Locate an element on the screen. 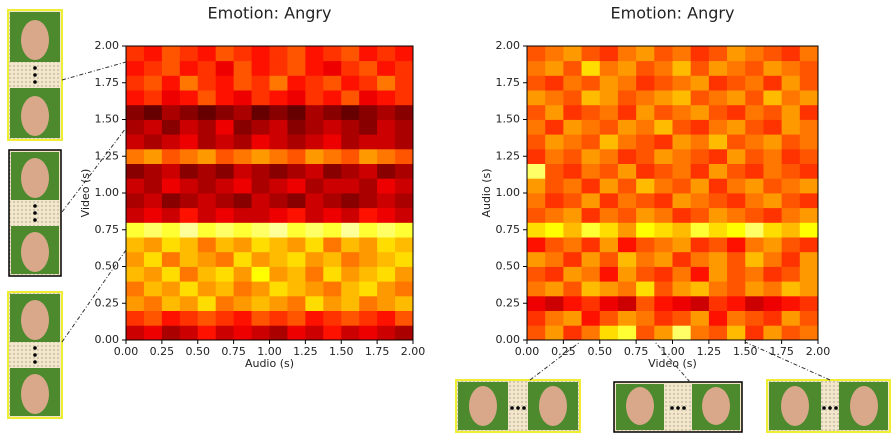  y-tick-label: 0.25 is located at coordinates (508, 302).